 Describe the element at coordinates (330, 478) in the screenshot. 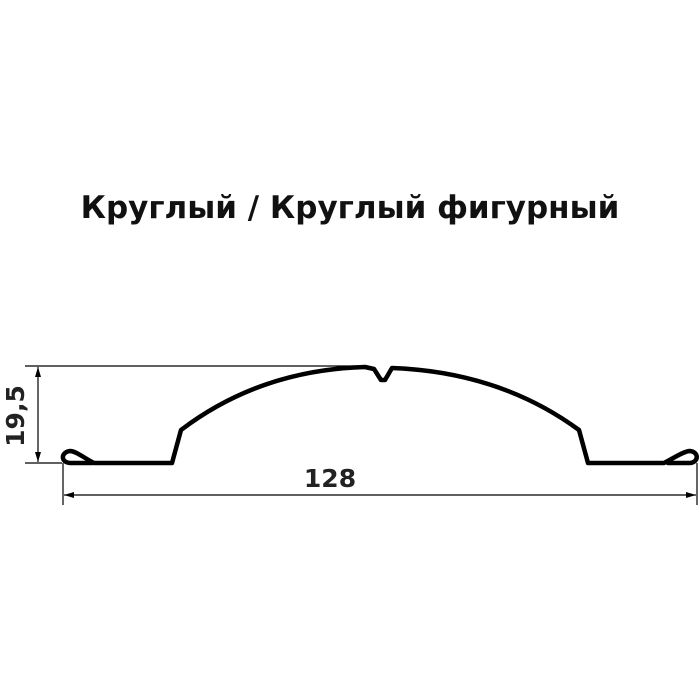

I see `width-label: 128` at that location.